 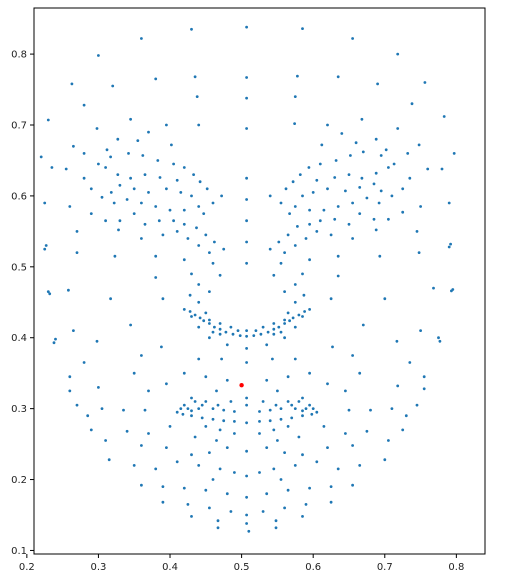 I want to click on y-tick-label: 0.8, so click(x=19, y=55).